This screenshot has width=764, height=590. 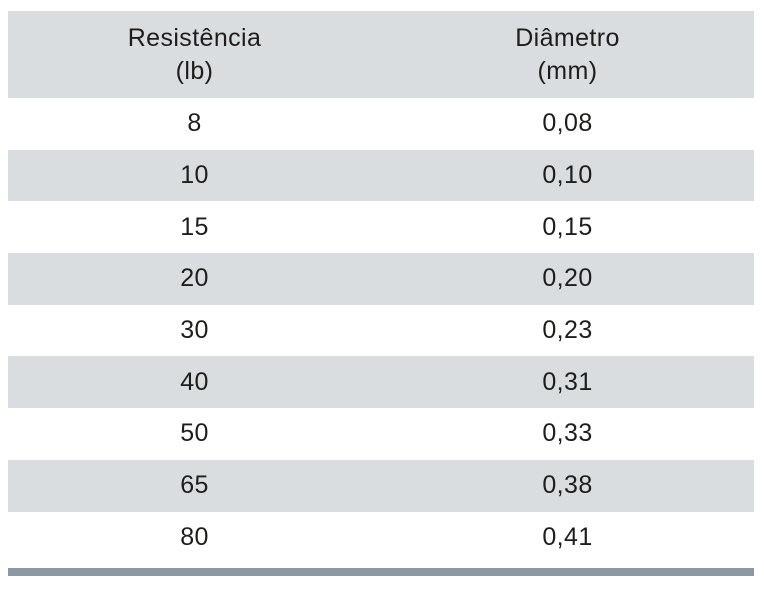 I want to click on diameter-cell: 0,31, so click(x=567, y=381).